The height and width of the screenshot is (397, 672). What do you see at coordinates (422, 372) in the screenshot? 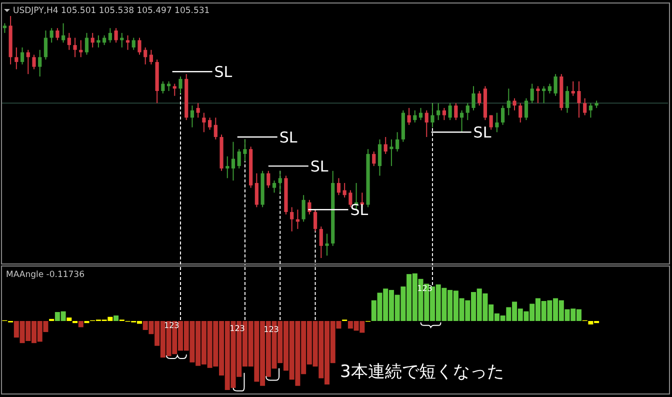
I see `annotation: 3本連続で短くなった` at bounding box center [422, 372].